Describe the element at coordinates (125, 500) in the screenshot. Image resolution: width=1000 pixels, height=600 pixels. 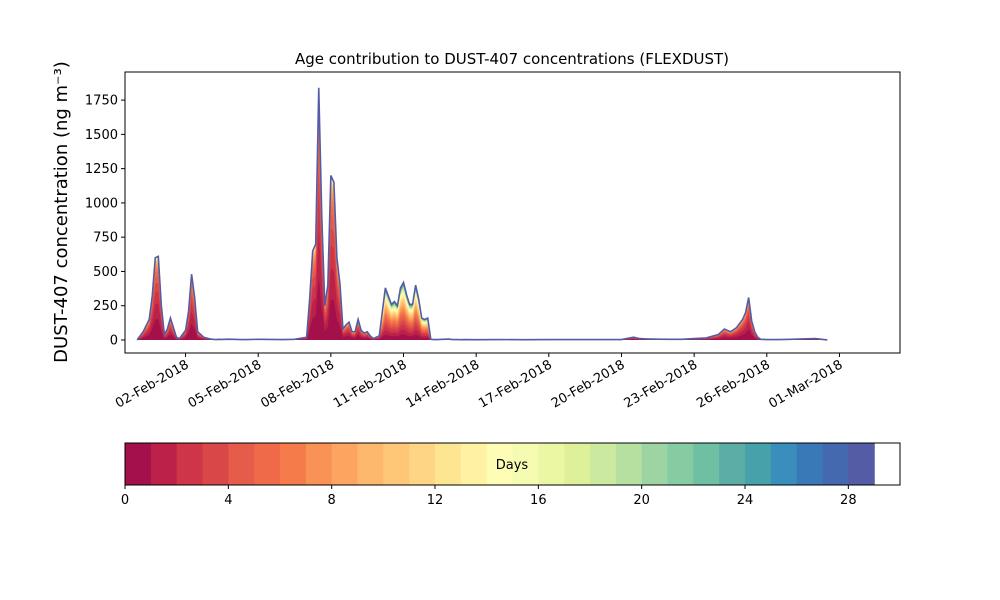
I see `colorbar-tick-label: 0` at that location.